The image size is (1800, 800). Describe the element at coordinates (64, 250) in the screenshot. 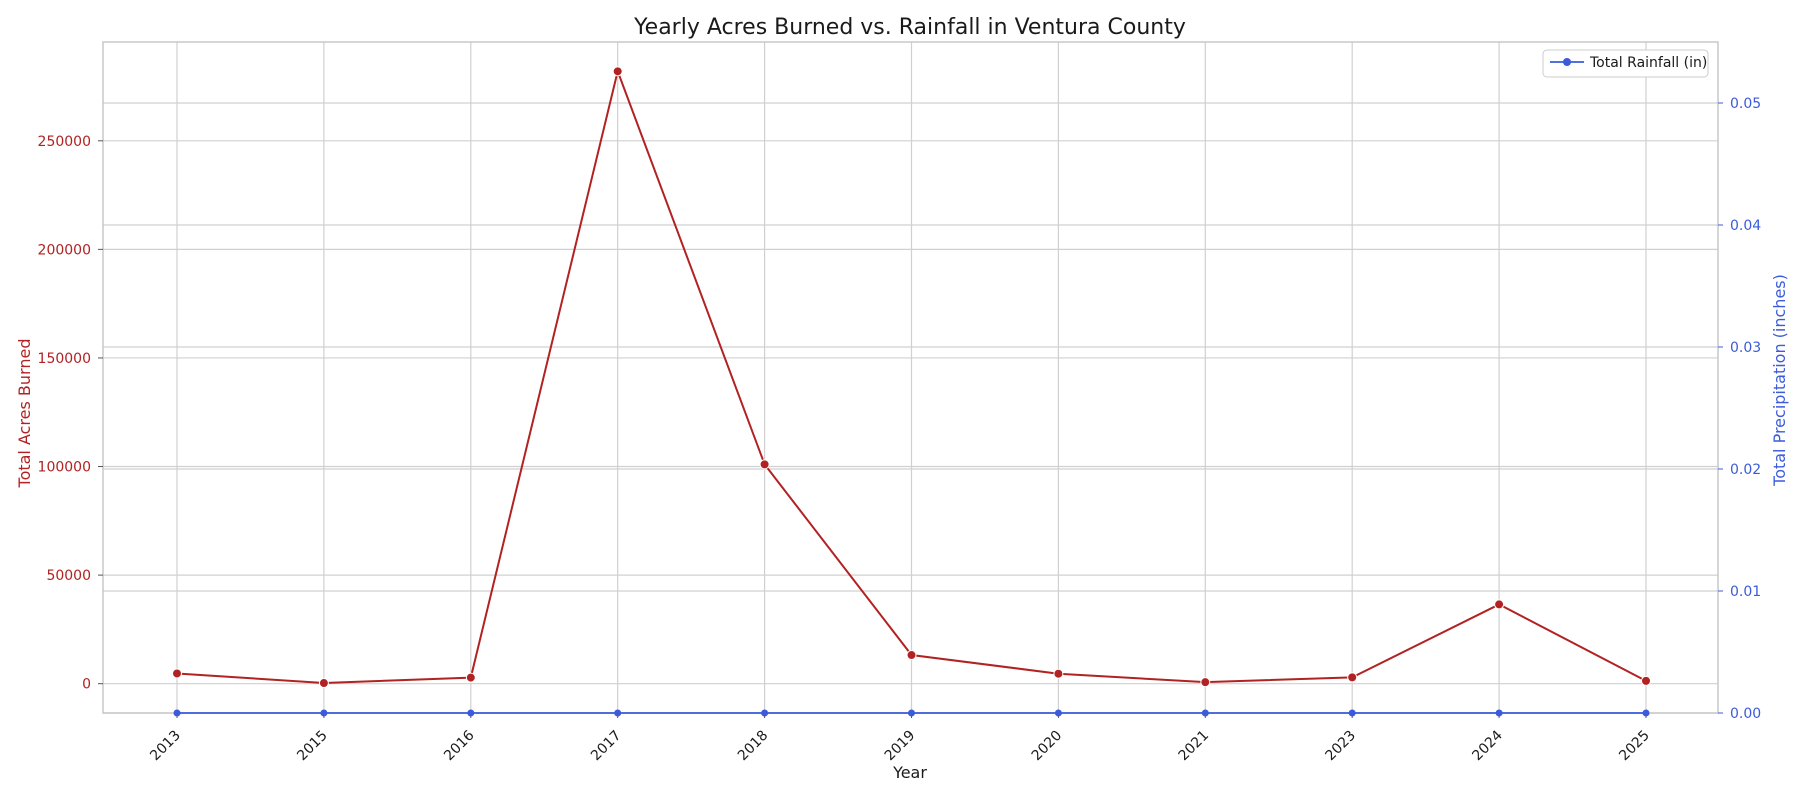

I see `y-left-tick-label: 200000` at that location.